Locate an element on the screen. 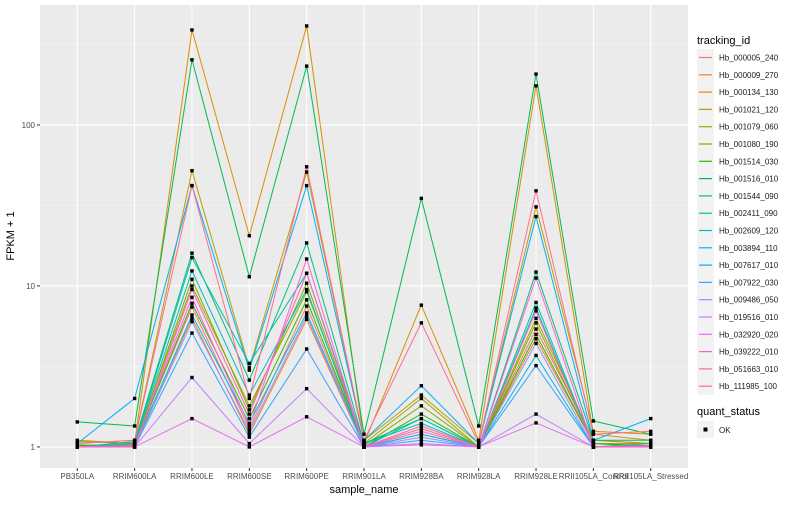 This screenshot has width=800, height=505. legend-title-quant-status: quant_status is located at coordinates (728, 412).